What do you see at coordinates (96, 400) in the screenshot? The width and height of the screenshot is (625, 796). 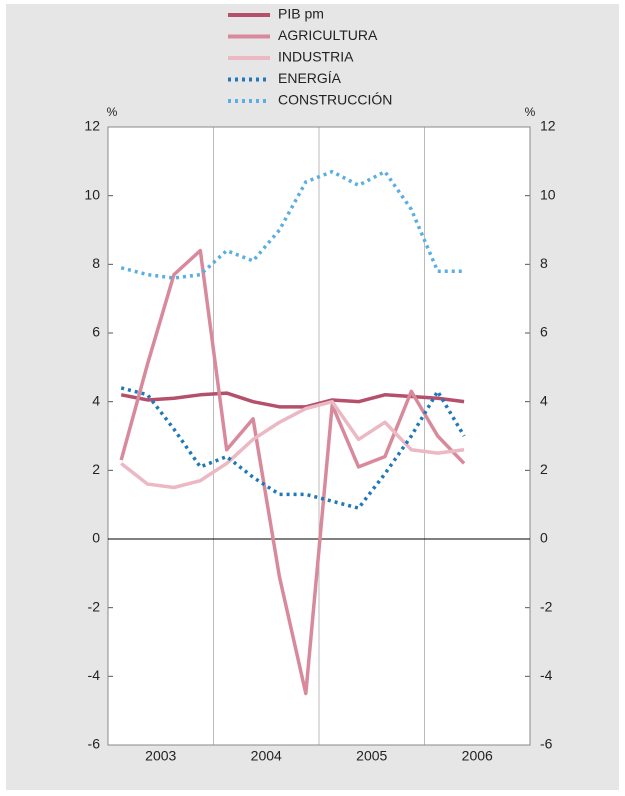 I see `y-tick-label: 4` at bounding box center [96, 400].